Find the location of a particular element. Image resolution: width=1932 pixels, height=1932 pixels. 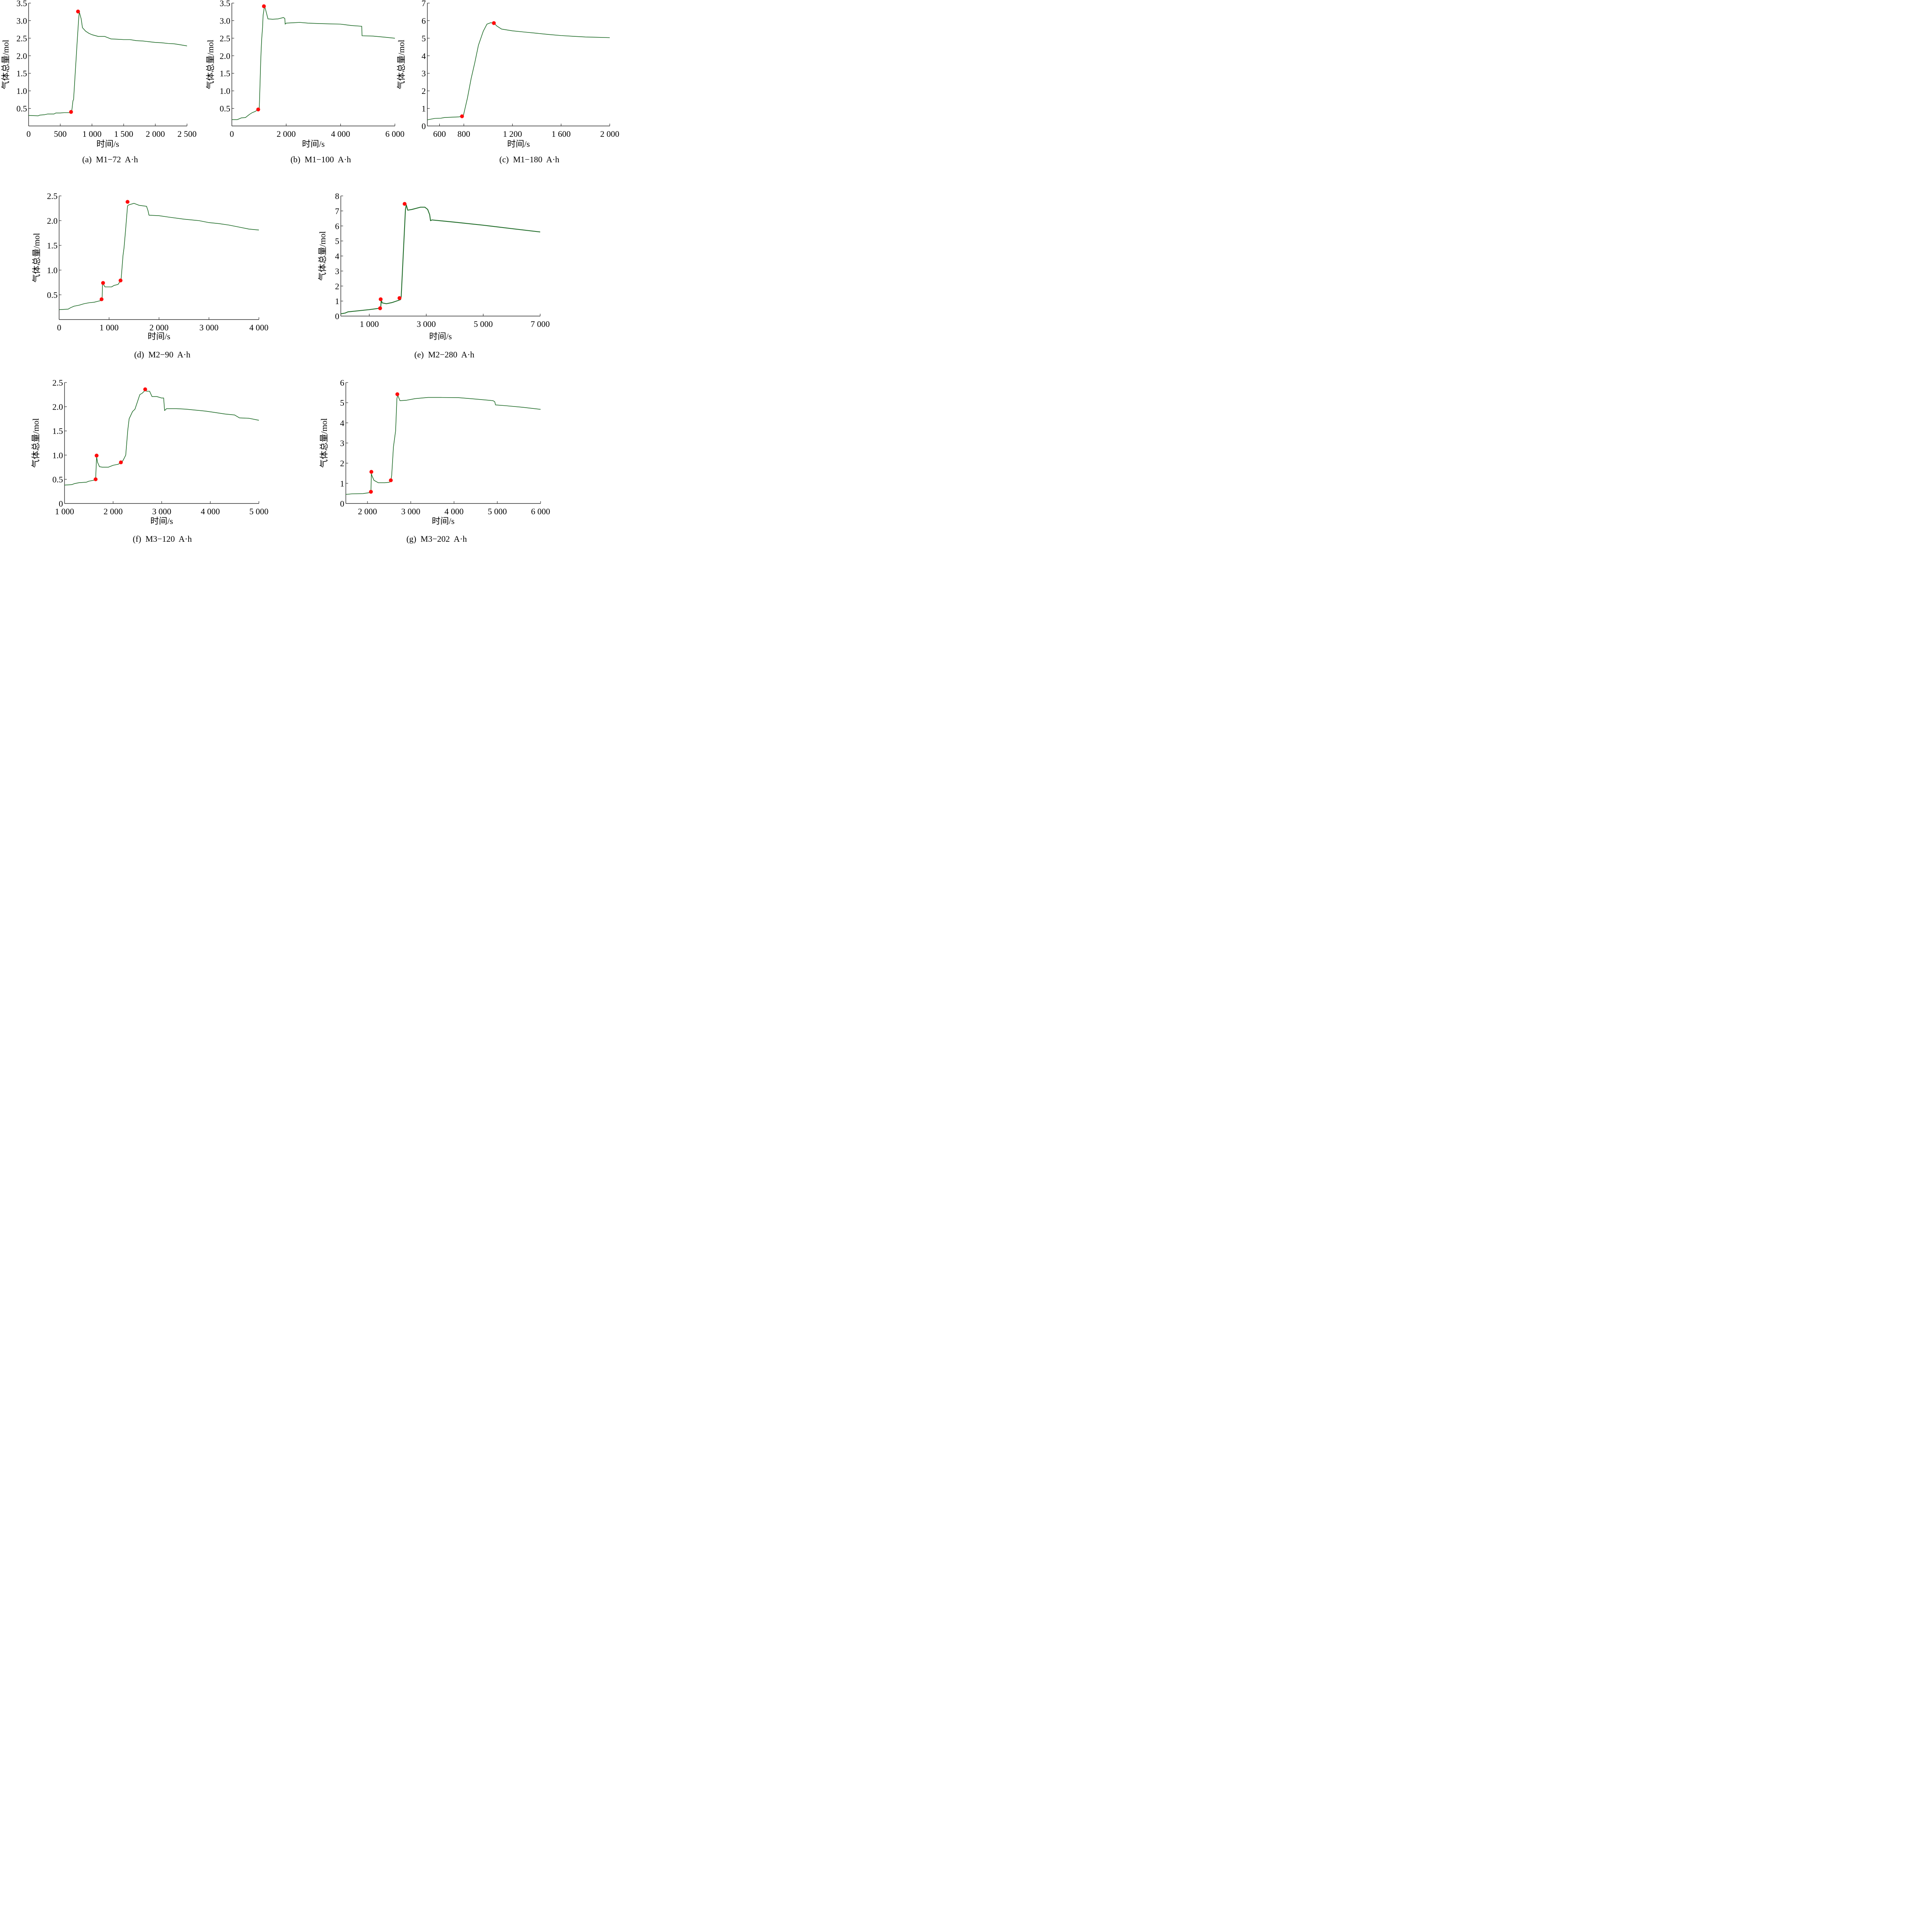

chart-a-y-tick-label: 2.5 is located at coordinates (22, 39).